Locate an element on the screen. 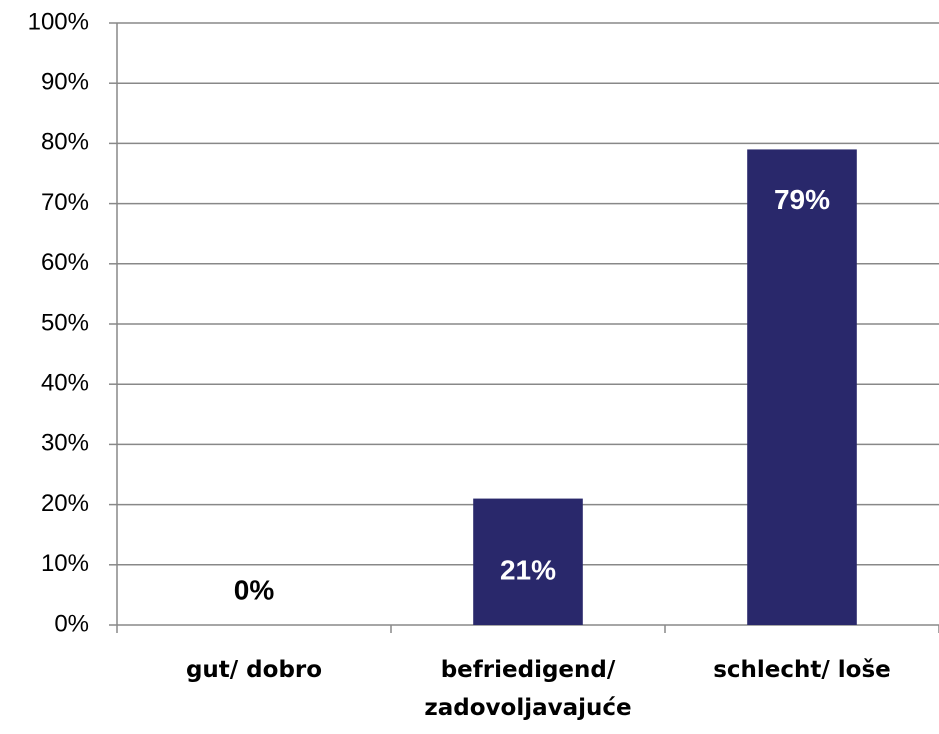  y-tick-label: 40% is located at coordinates (65, 383).